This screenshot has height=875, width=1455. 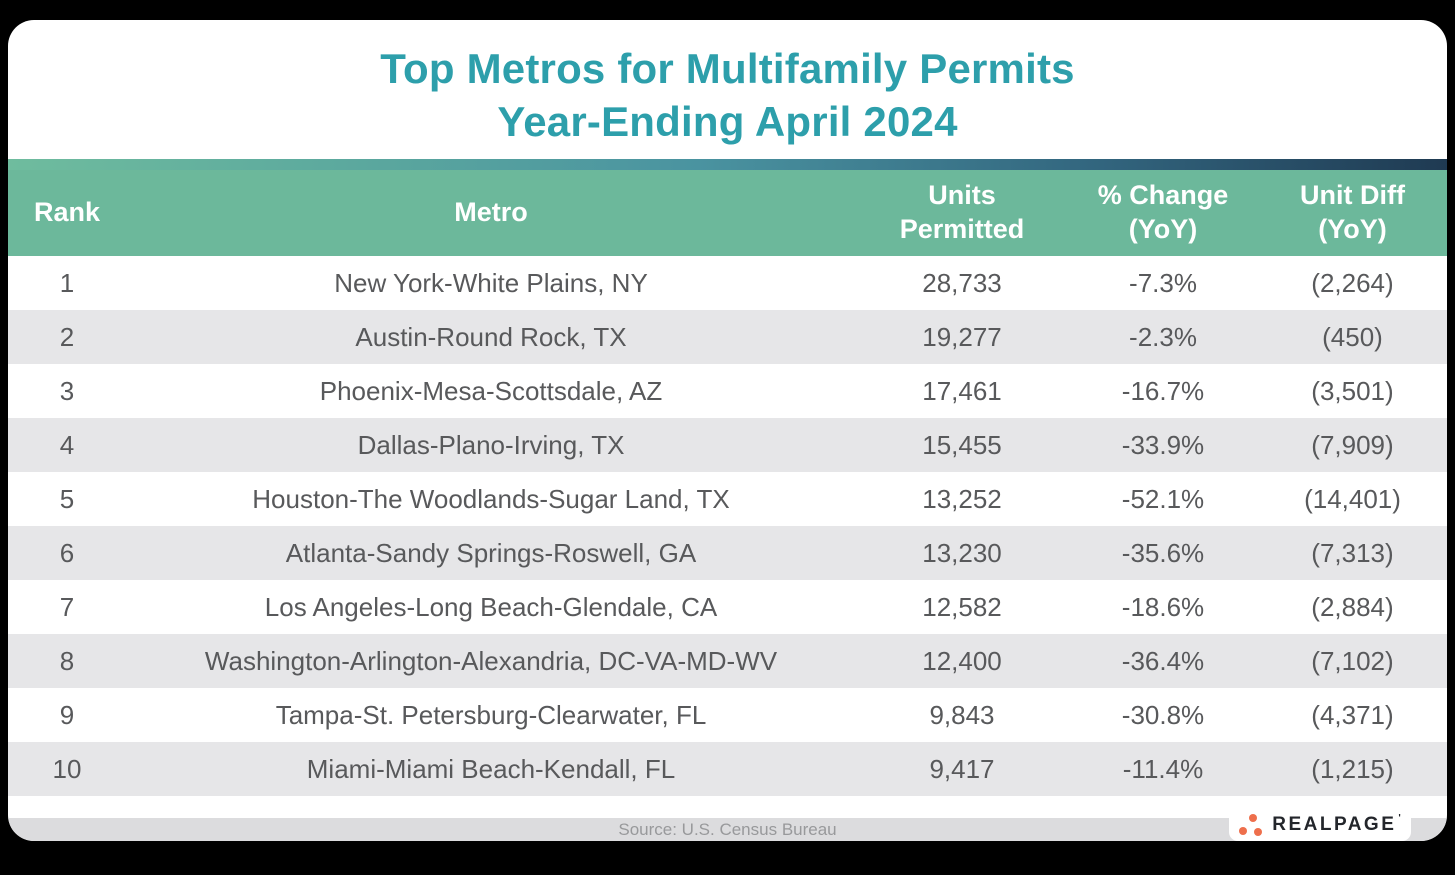 I want to click on cell-rank: 1, so click(x=67, y=282).